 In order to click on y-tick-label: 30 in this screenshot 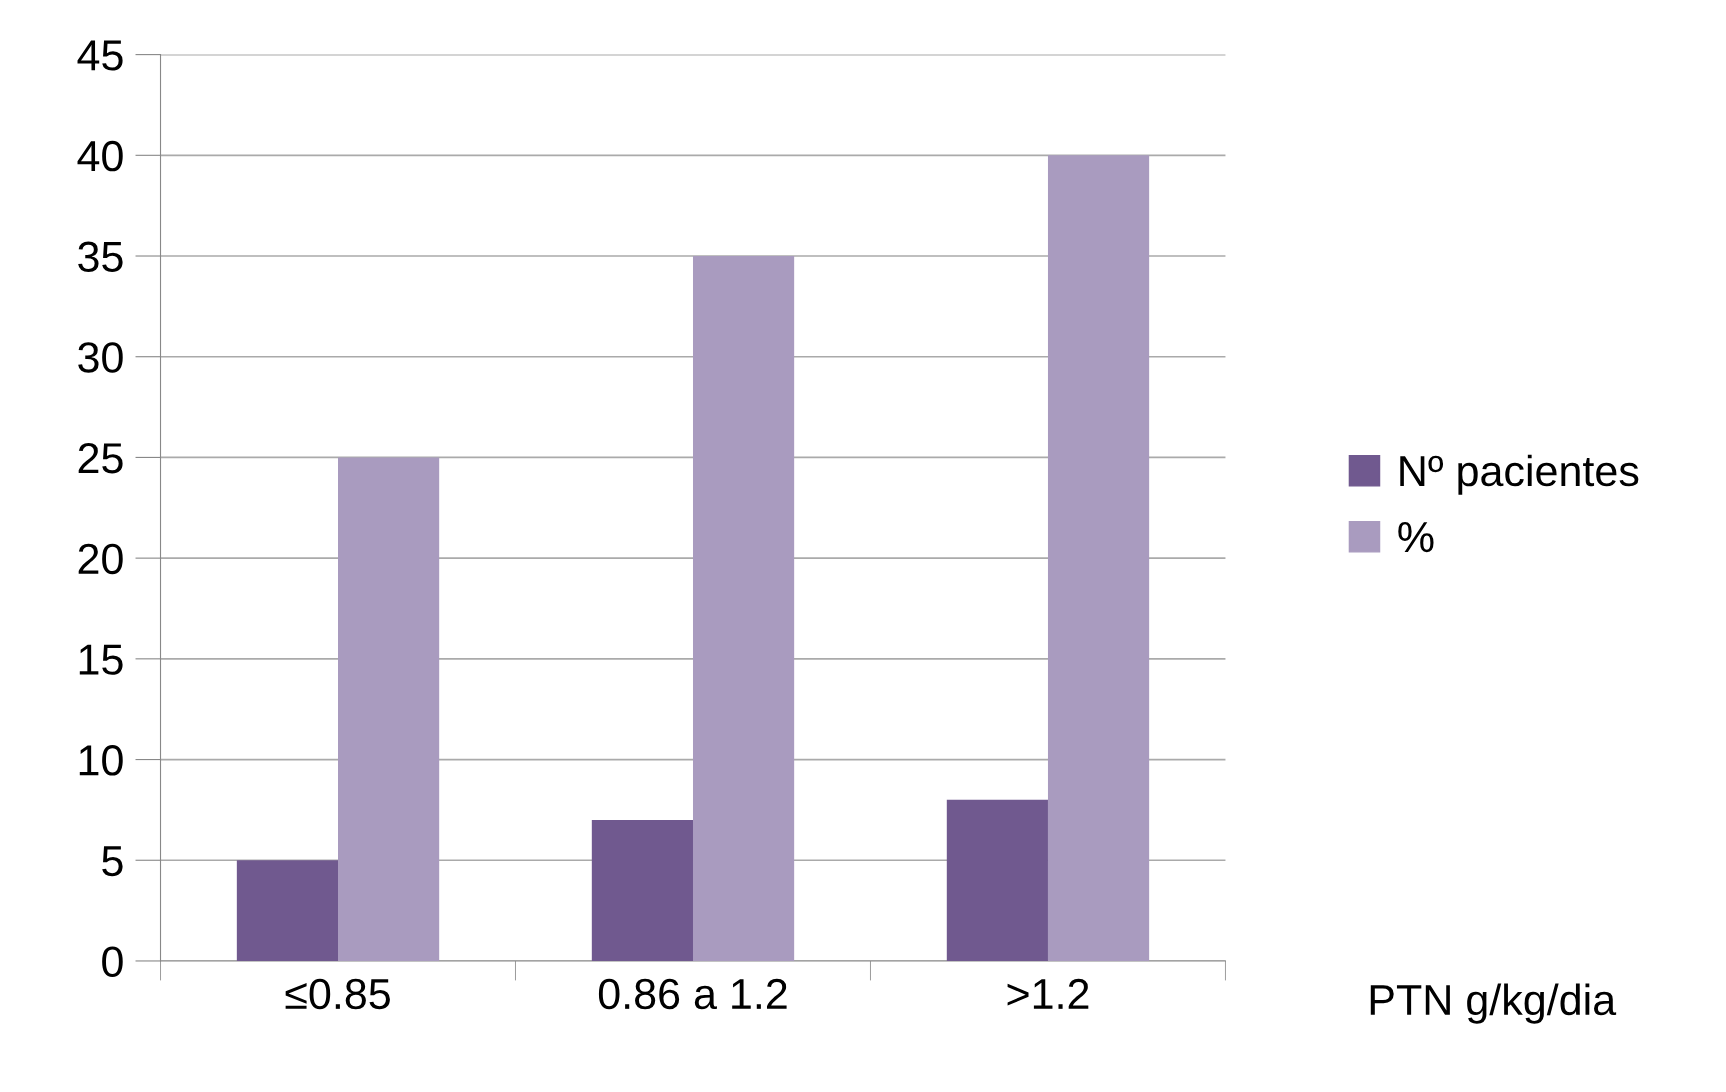, I will do `click(100, 357)`.